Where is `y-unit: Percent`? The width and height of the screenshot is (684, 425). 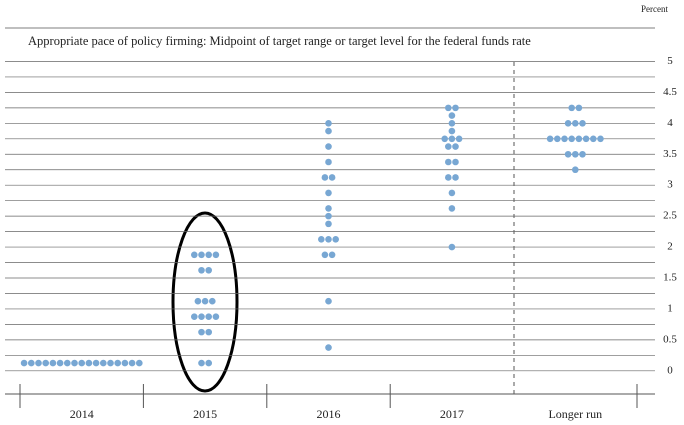 y-unit: Percent is located at coordinates (654, 9).